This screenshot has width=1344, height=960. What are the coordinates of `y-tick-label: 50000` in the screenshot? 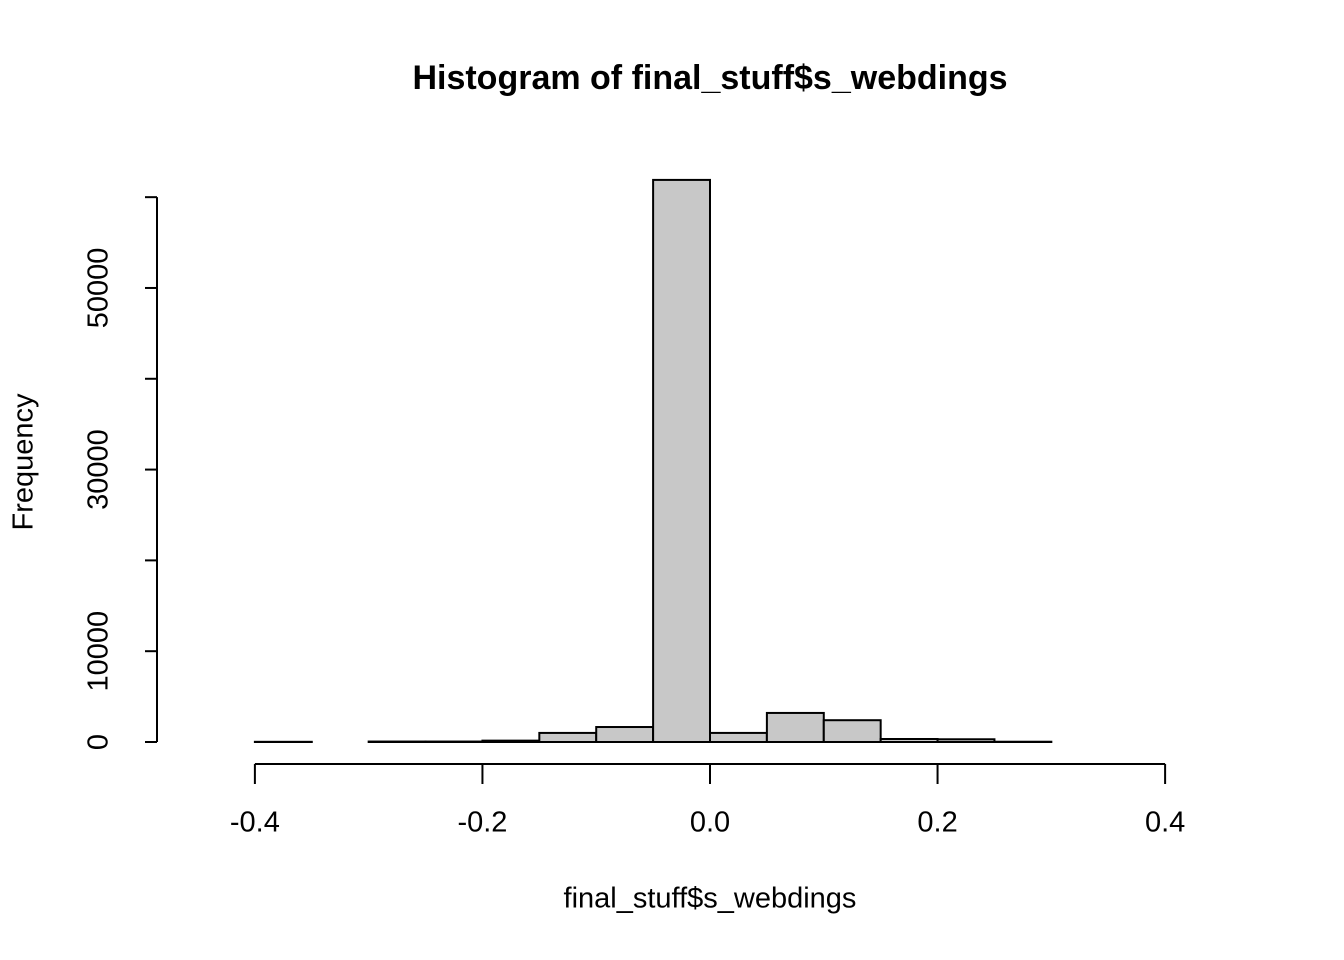 It's located at (99, 288).